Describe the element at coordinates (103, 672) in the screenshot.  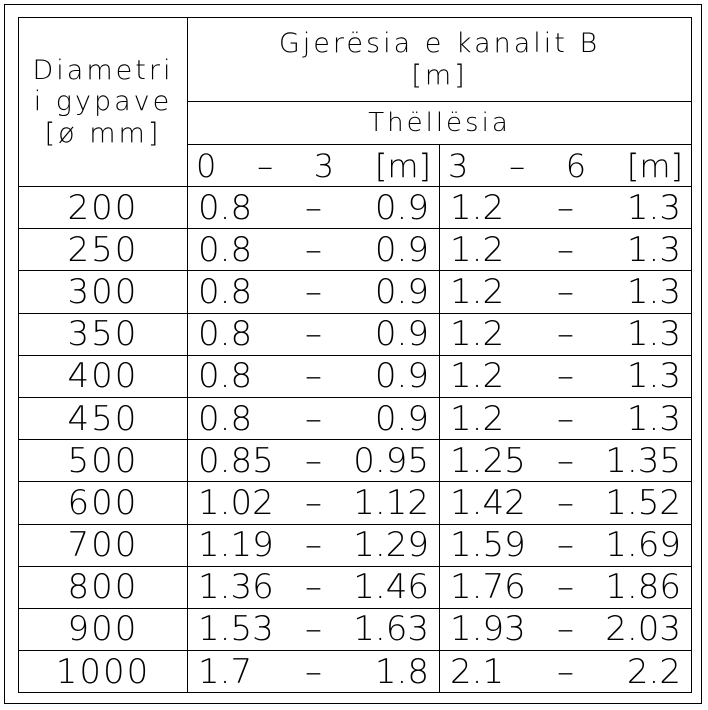
I see `diameter-cell: 1000` at that location.